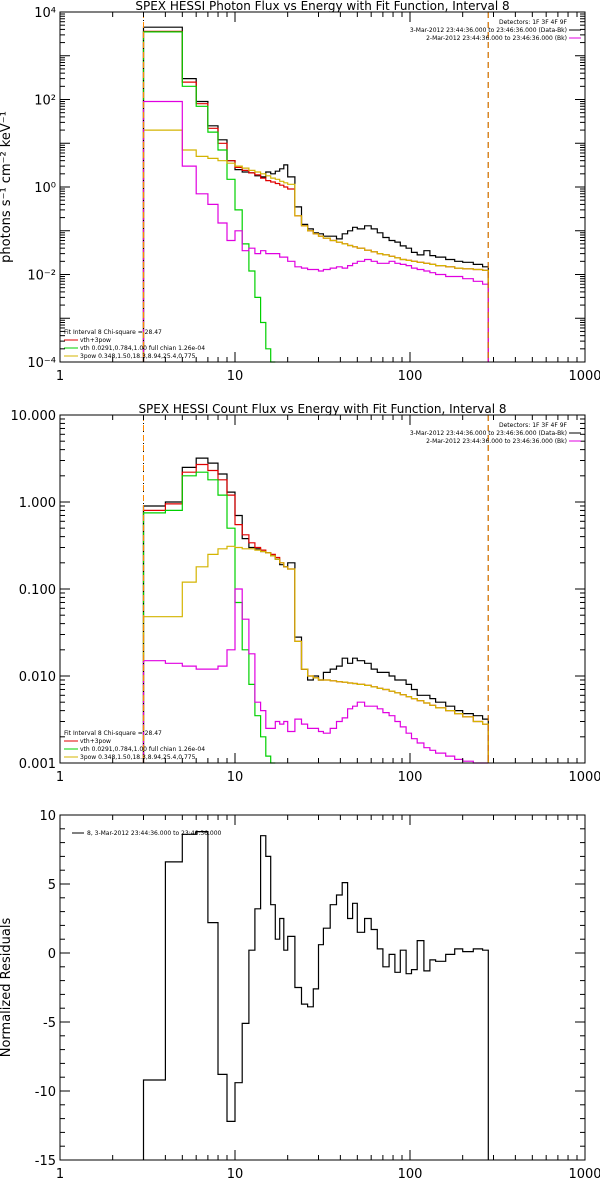 The image size is (600, 1204). What do you see at coordinates (45, 1161) in the screenshot?
I see `y-tick-label: -15` at bounding box center [45, 1161].